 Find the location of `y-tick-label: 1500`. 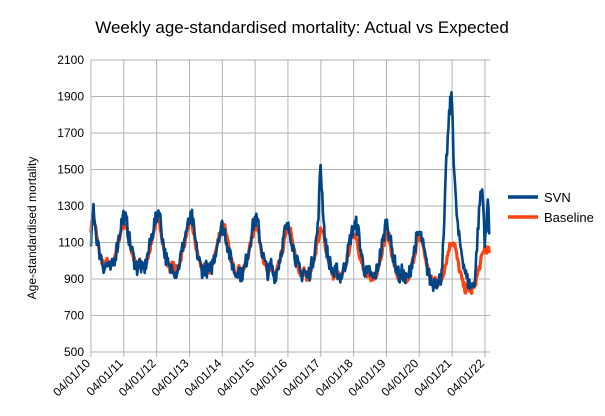

y-tick-label: 1500 is located at coordinates (70, 170).